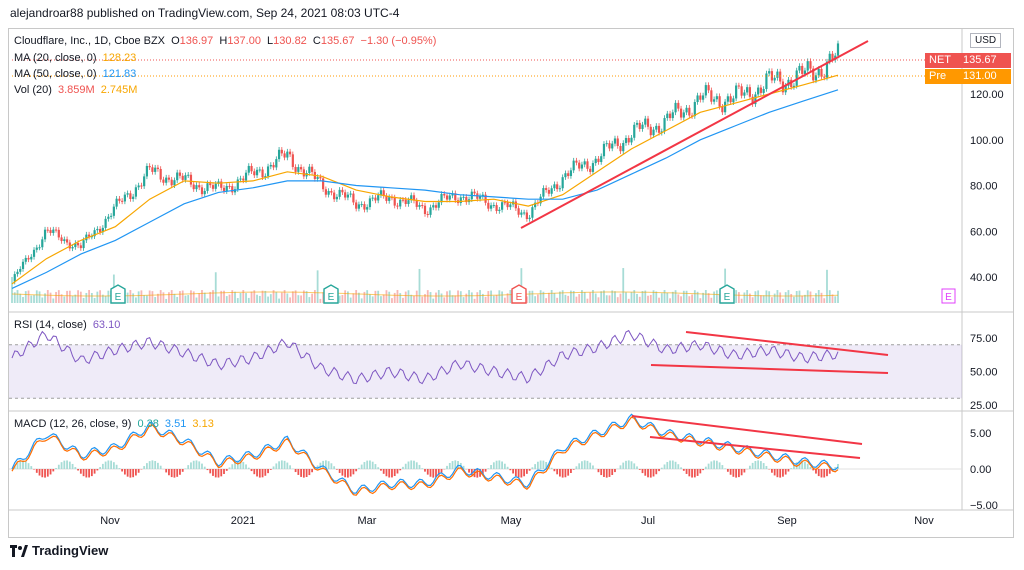 This screenshot has height=570, width=1024. I want to click on macd-label: MACD (12, 26, close, 9), so click(73, 424).